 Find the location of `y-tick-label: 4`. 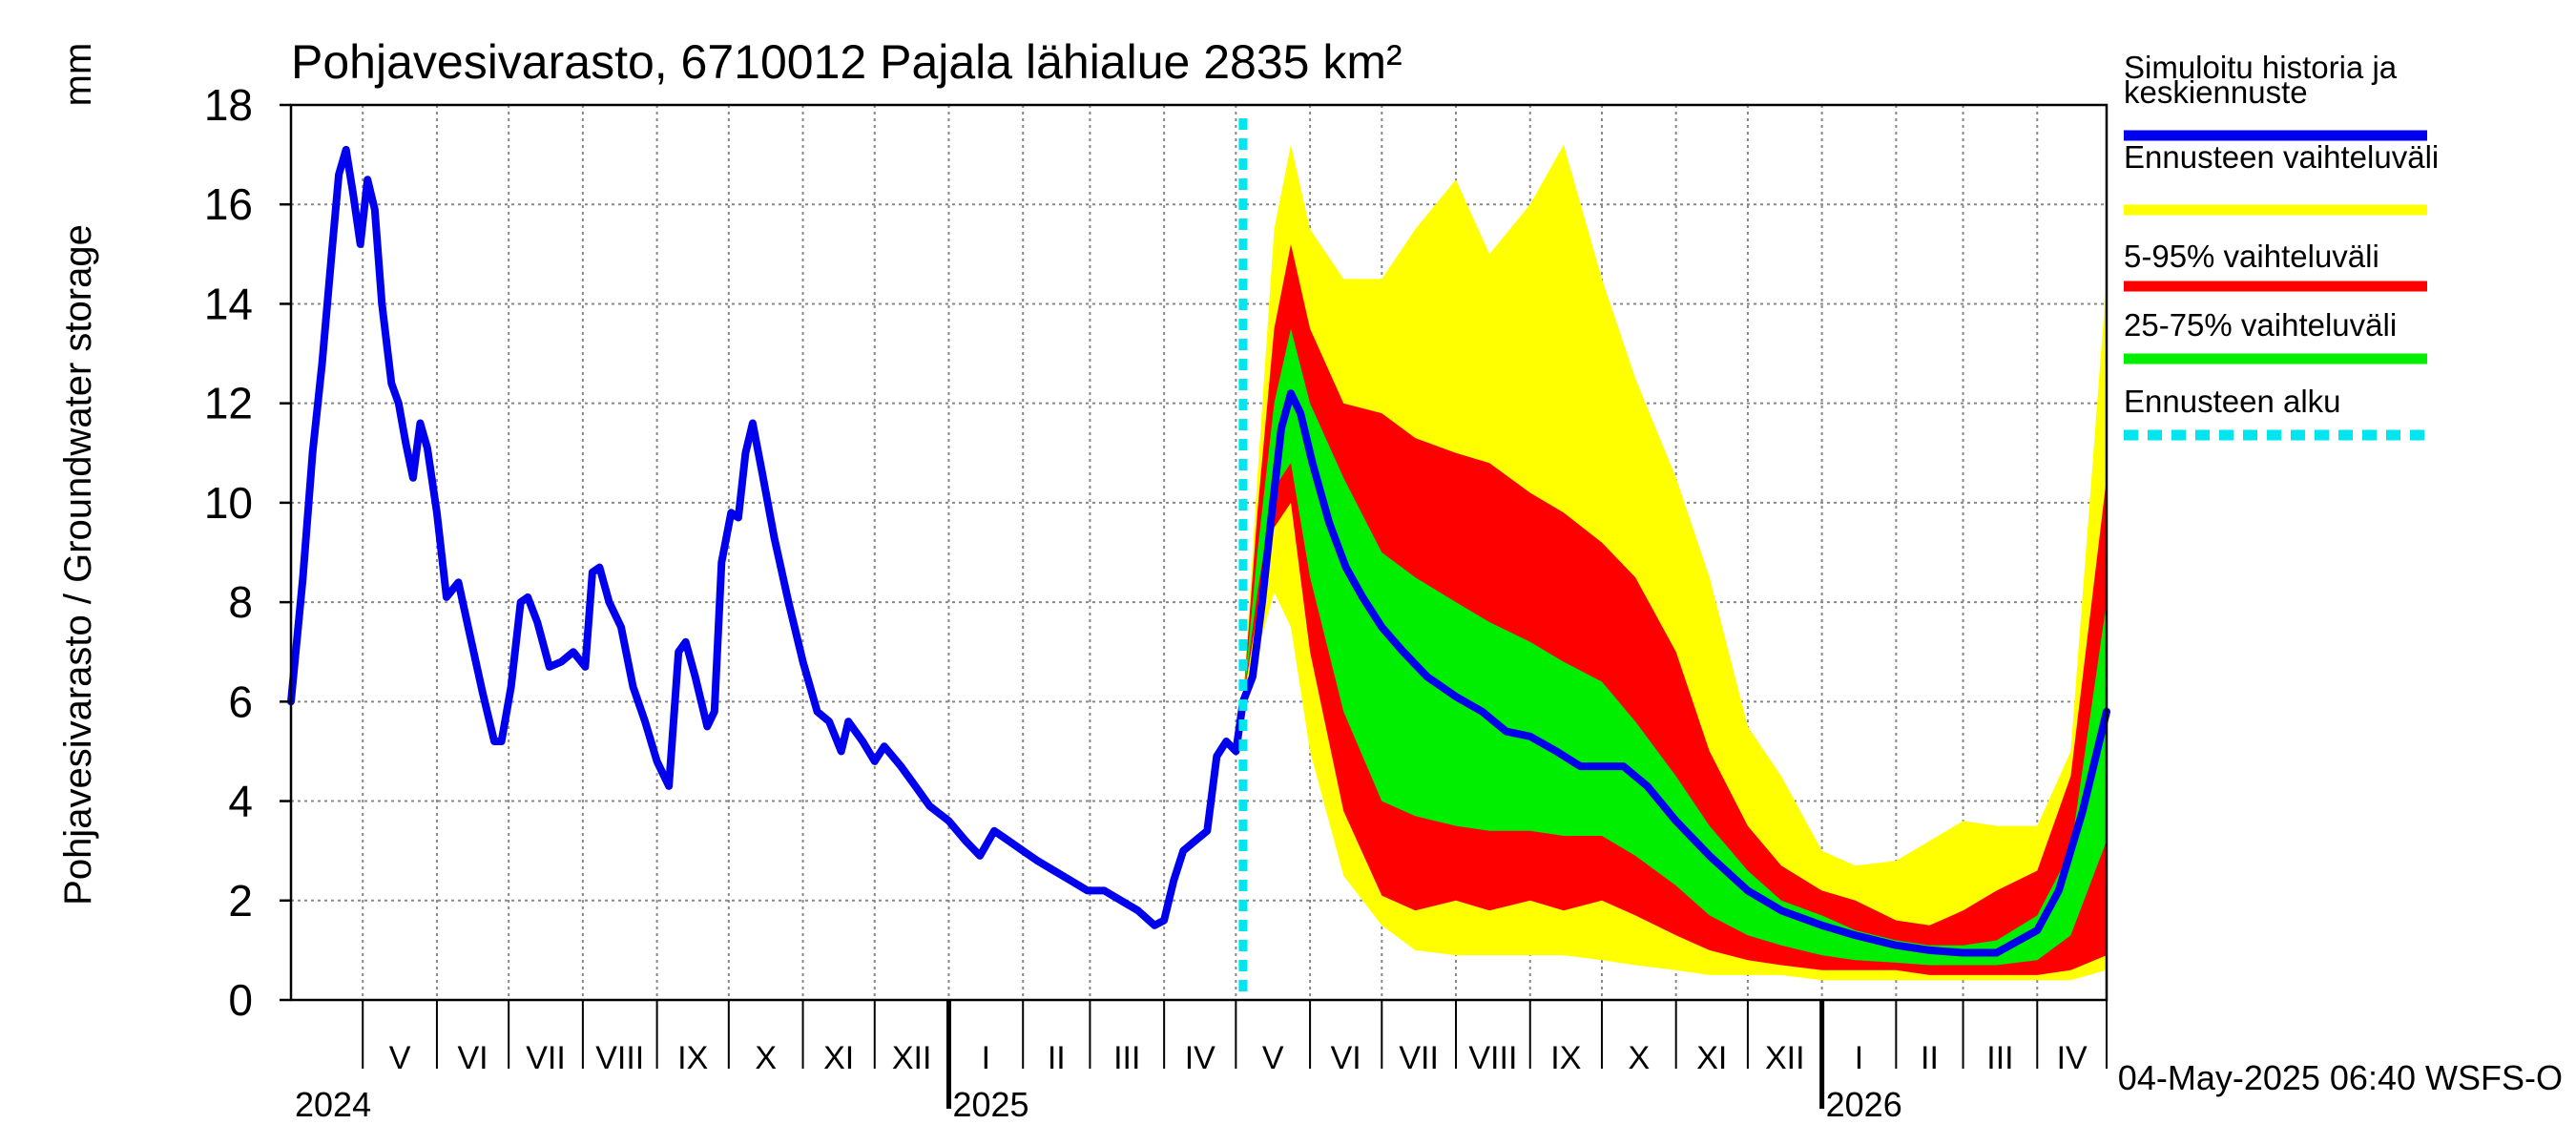

y-tick-label: 4 is located at coordinates (240, 801).